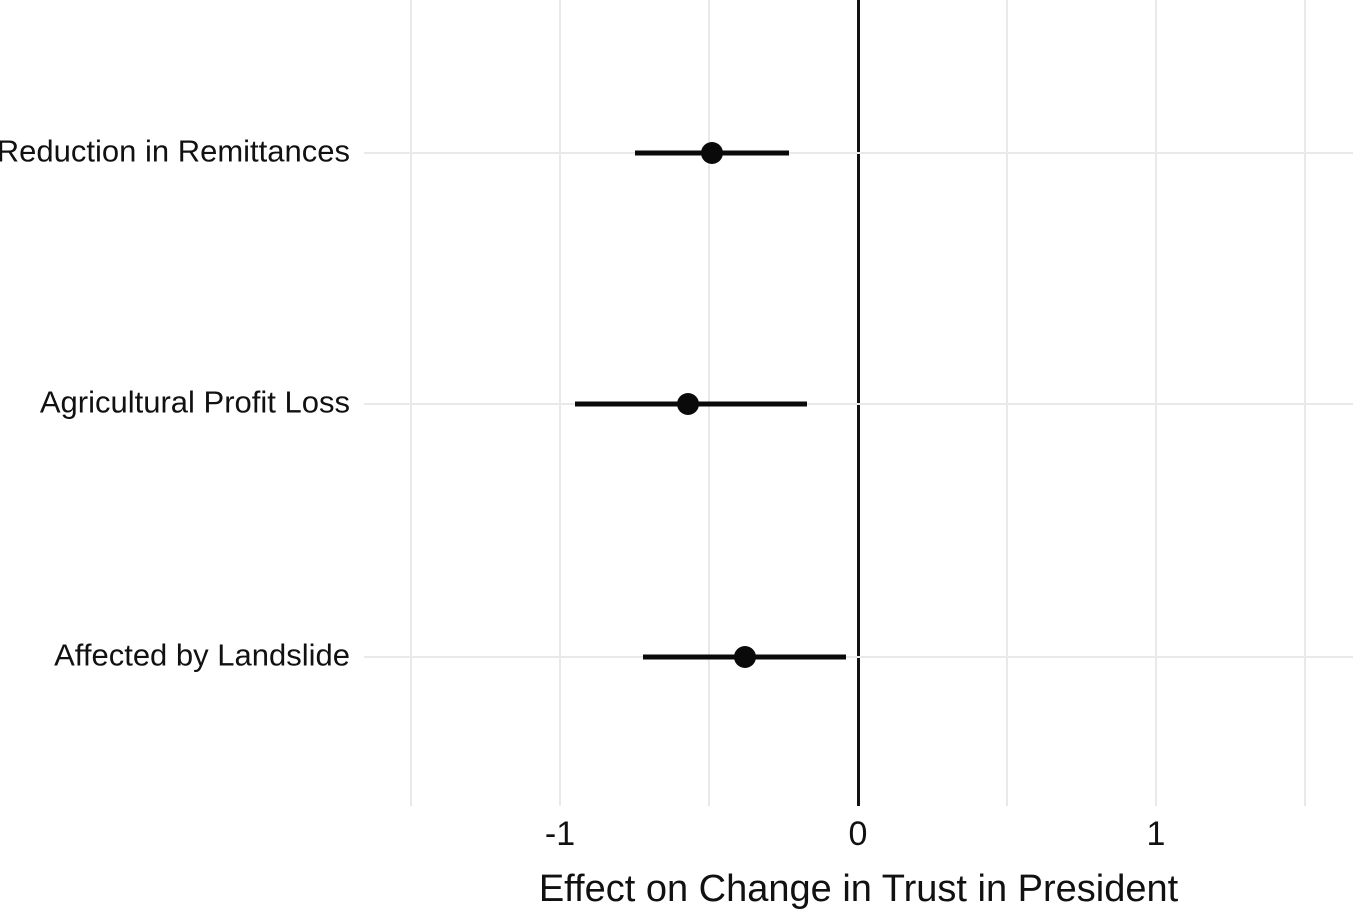 The image size is (1353, 918). Describe the element at coordinates (560, 834) in the screenshot. I see `x-tick-label: -1` at that location.